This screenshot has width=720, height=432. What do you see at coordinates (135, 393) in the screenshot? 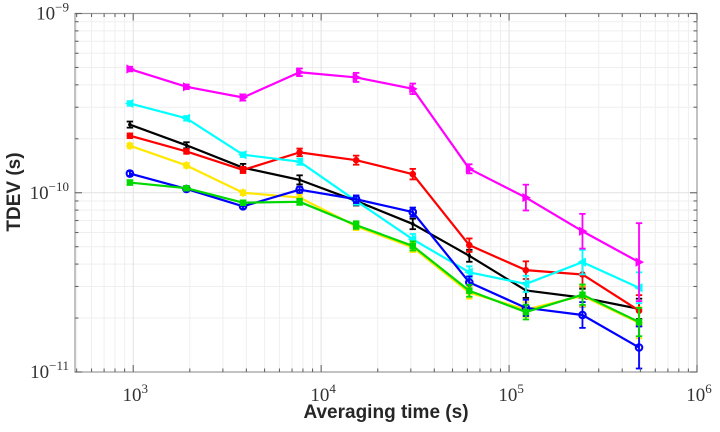
I see `x-tick-label: 10³` at bounding box center [135, 393].